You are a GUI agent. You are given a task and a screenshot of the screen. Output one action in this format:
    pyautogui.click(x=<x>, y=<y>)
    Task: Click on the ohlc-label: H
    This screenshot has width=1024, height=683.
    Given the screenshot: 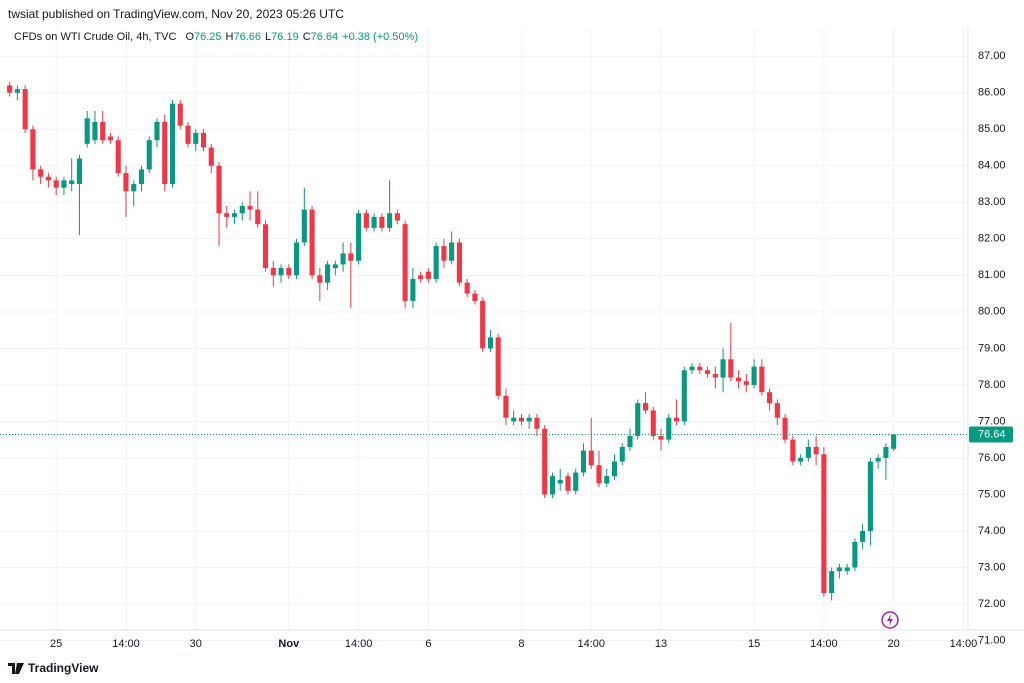 What is the action you would take?
    pyautogui.click(x=230, y=37)
    